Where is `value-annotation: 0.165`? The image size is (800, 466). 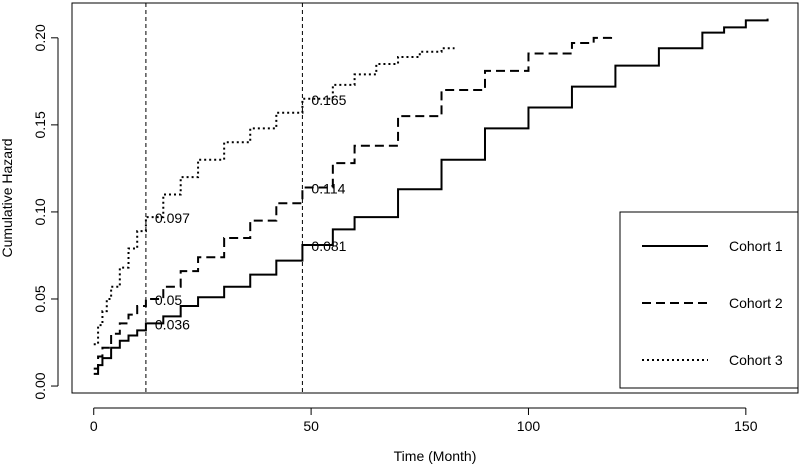
value-annotation: 0.165 is located at coordinates (328, 100).